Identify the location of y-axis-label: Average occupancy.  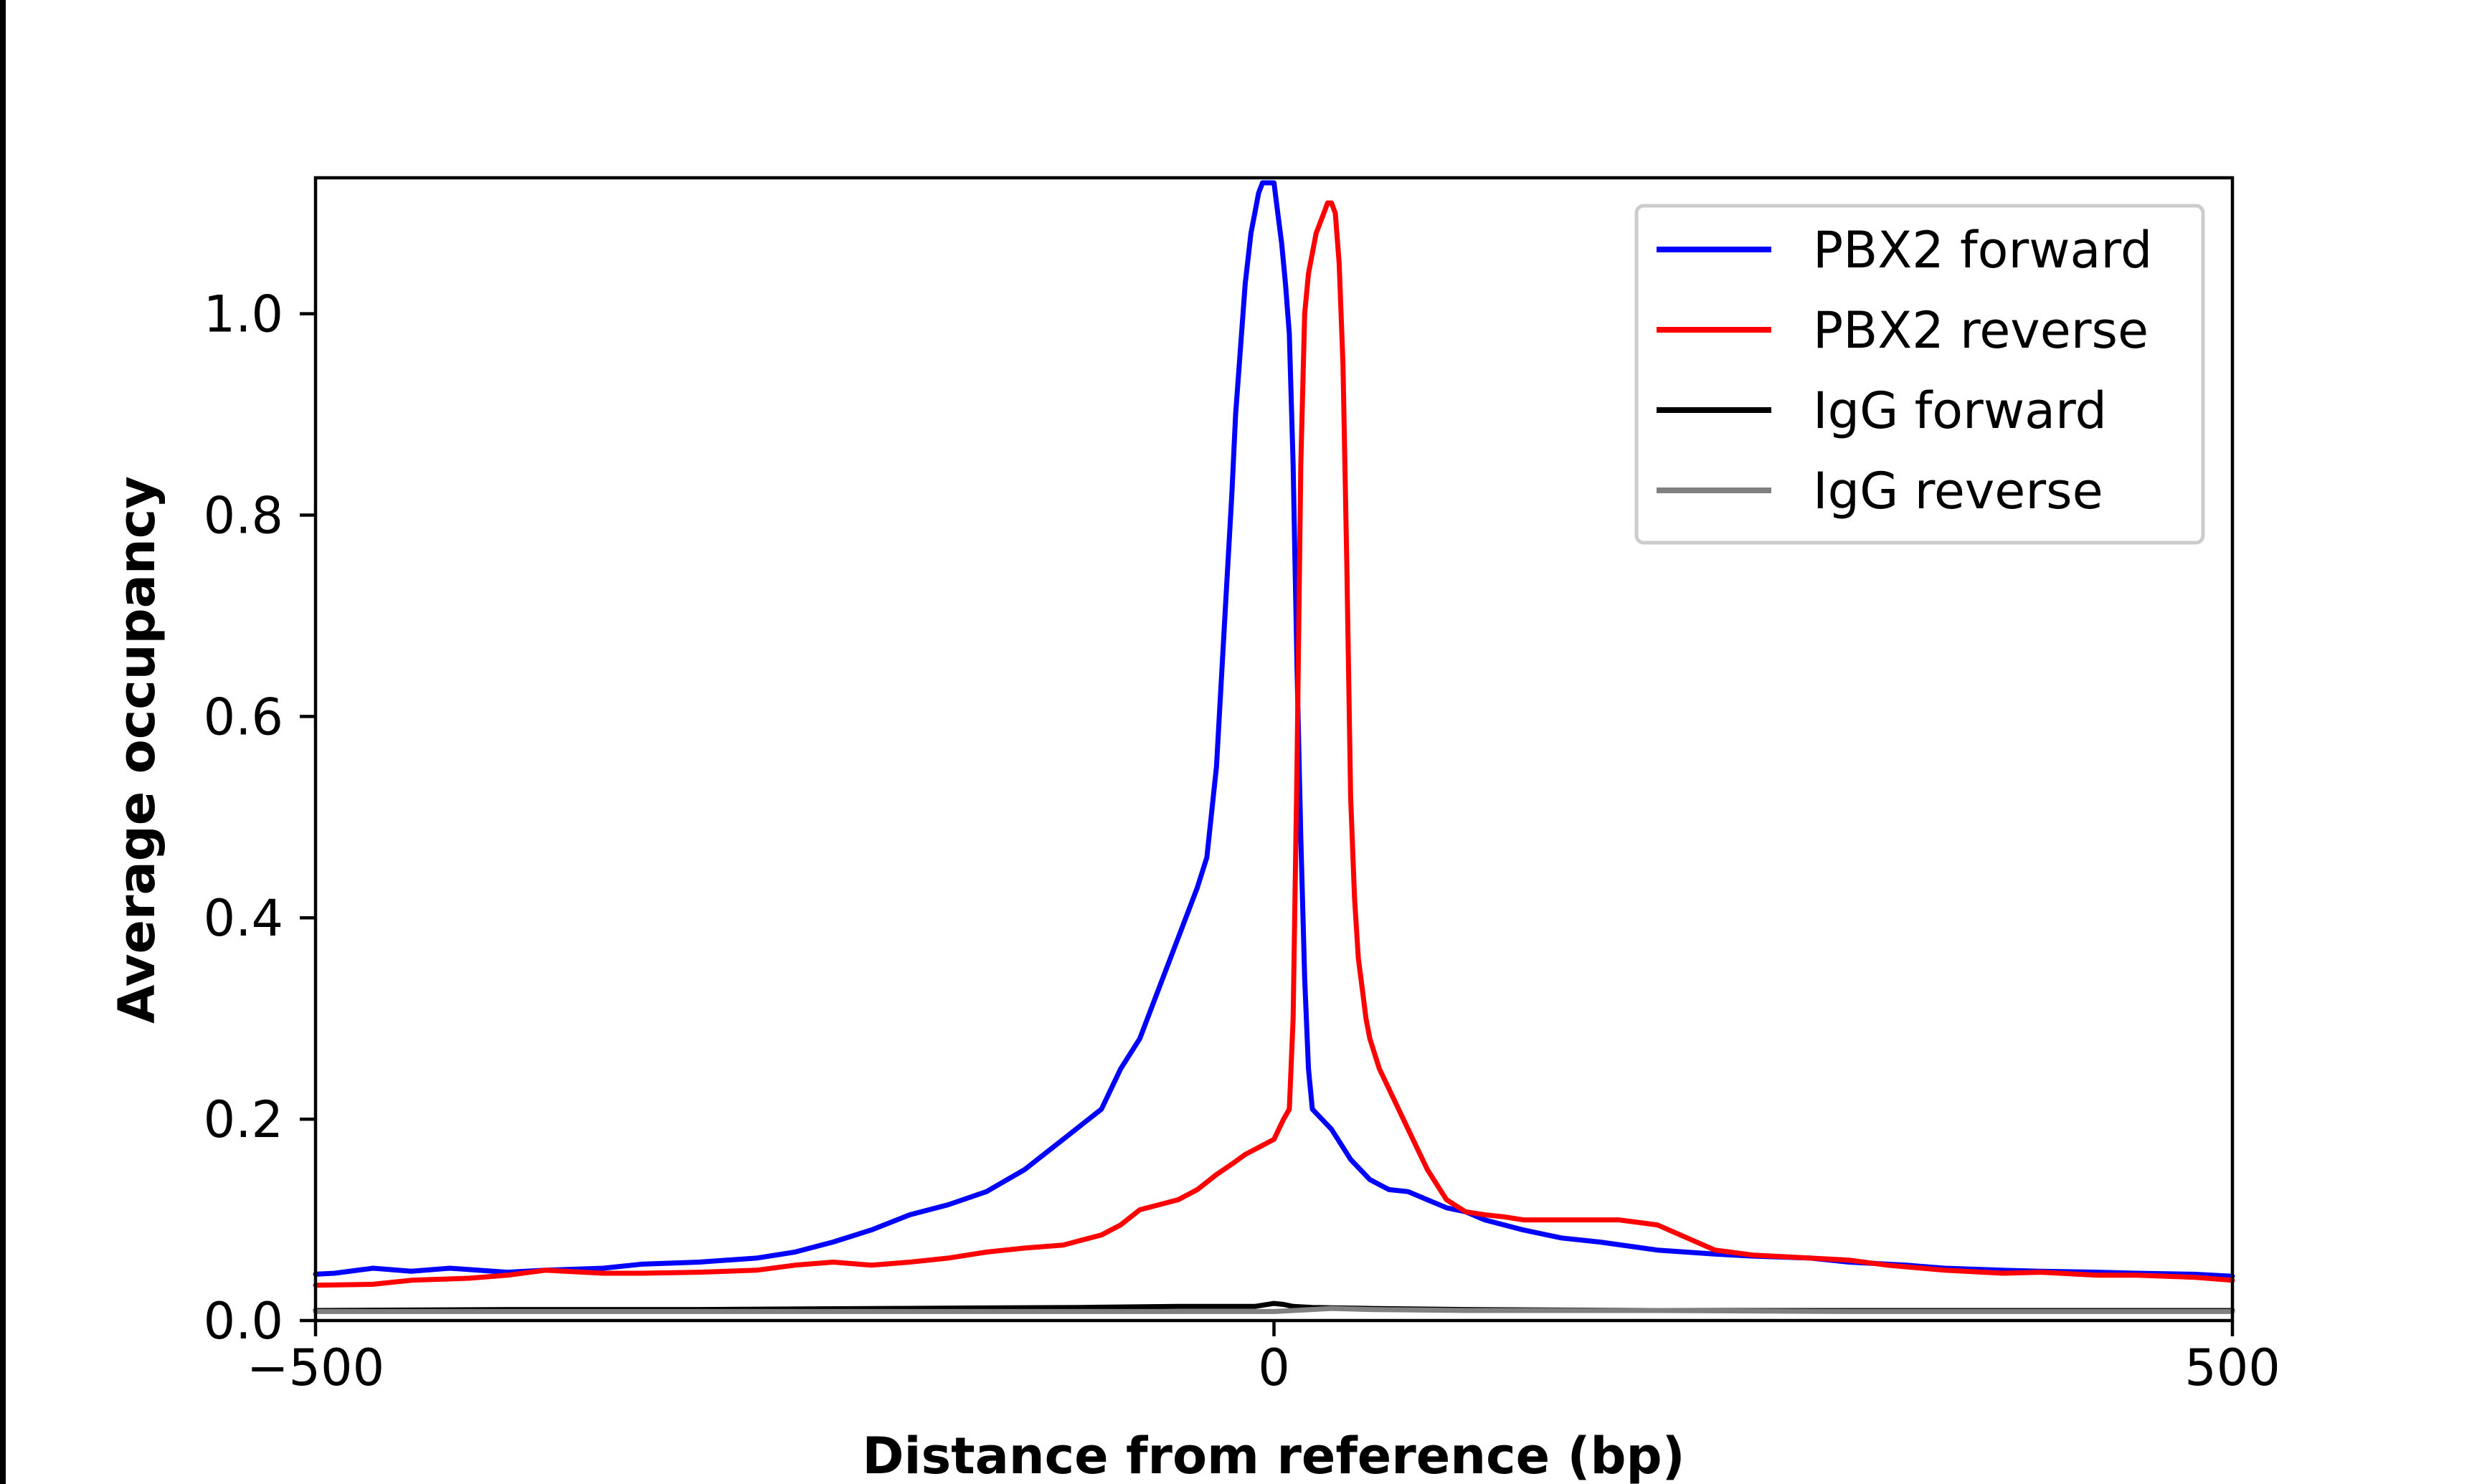
(137, 750).